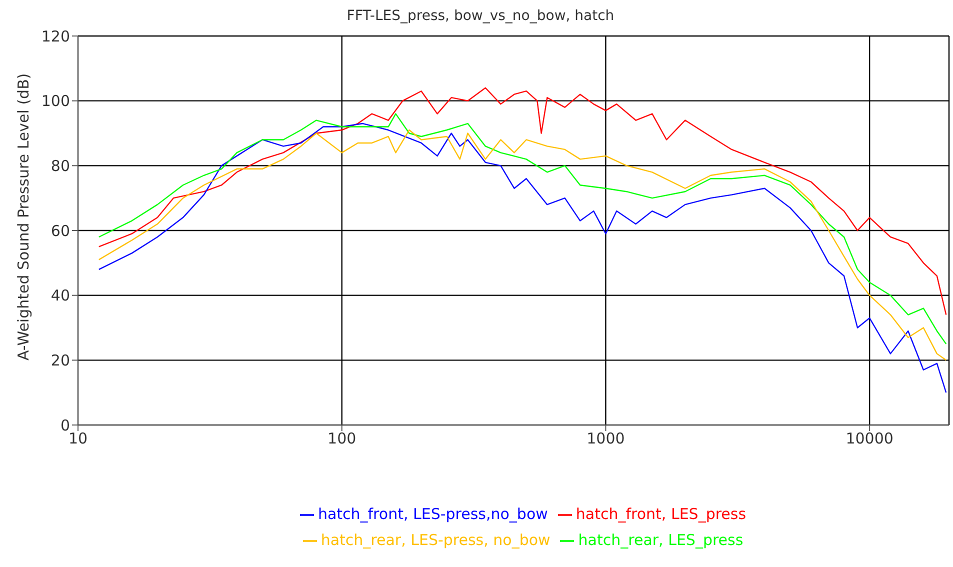 The height and width of the screenshot is (567, 953). What do you see at coordinates (870, 439) in the screenshot?
I see `x-tick-label: 10000` at bounding box center [870, 439].